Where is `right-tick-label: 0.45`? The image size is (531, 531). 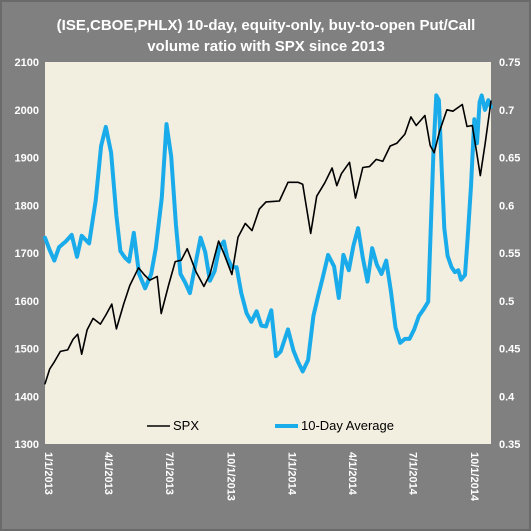
right-tick-label: 0.45 is located at coordinates (509, 350).